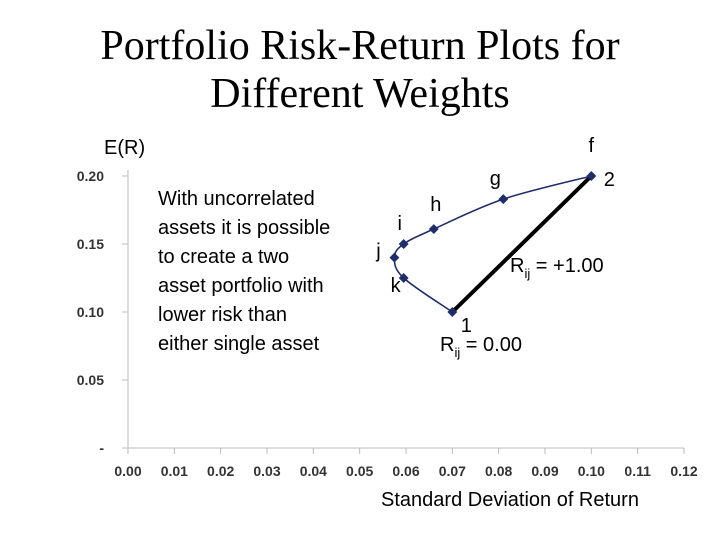 This screenshot has width=720, height=540. What do you see at coordinates (360, 94) in the screenshot?
I see `title-line-2: Different Weights` at bounding box center [360, 94].